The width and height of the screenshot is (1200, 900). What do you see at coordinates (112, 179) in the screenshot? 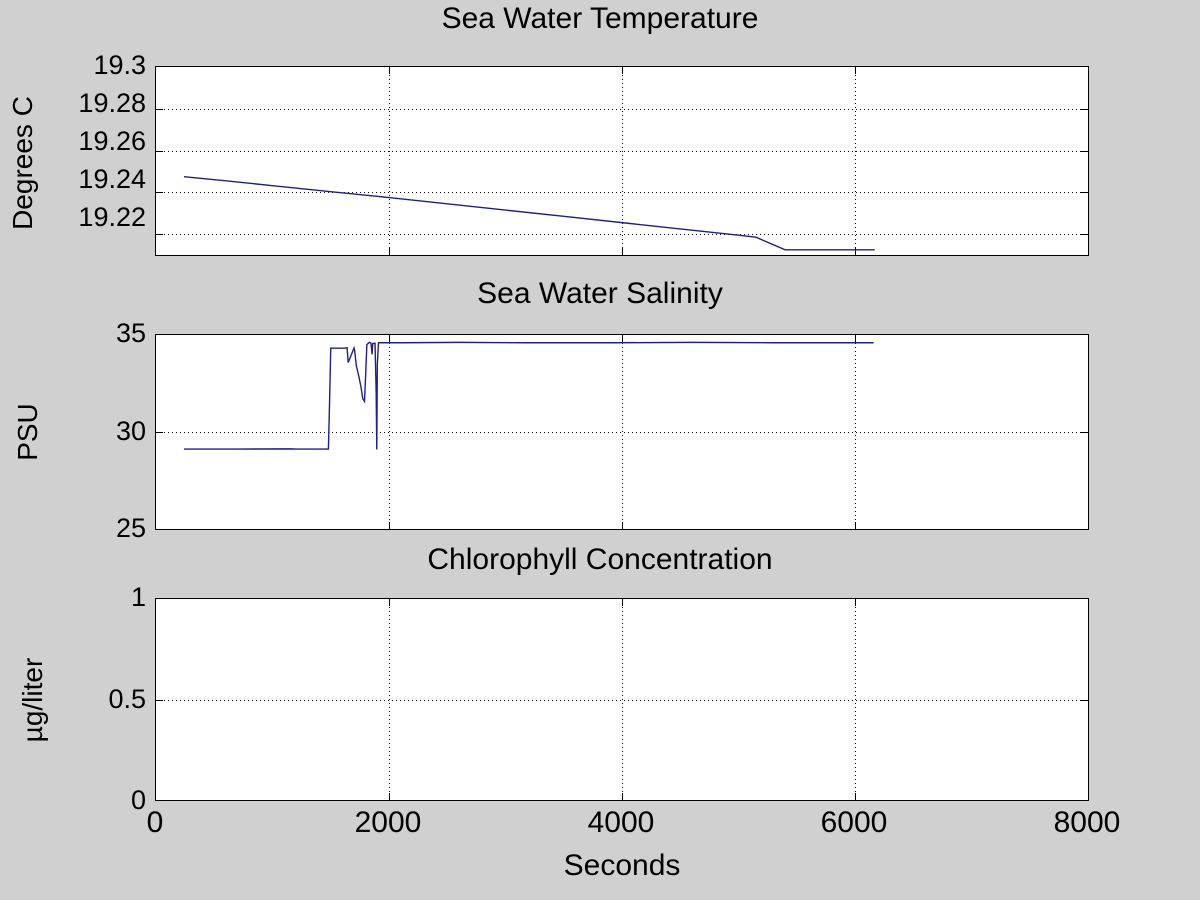
I see `temperature-ytick-label: 19.24` at bounding box center [112, 179].